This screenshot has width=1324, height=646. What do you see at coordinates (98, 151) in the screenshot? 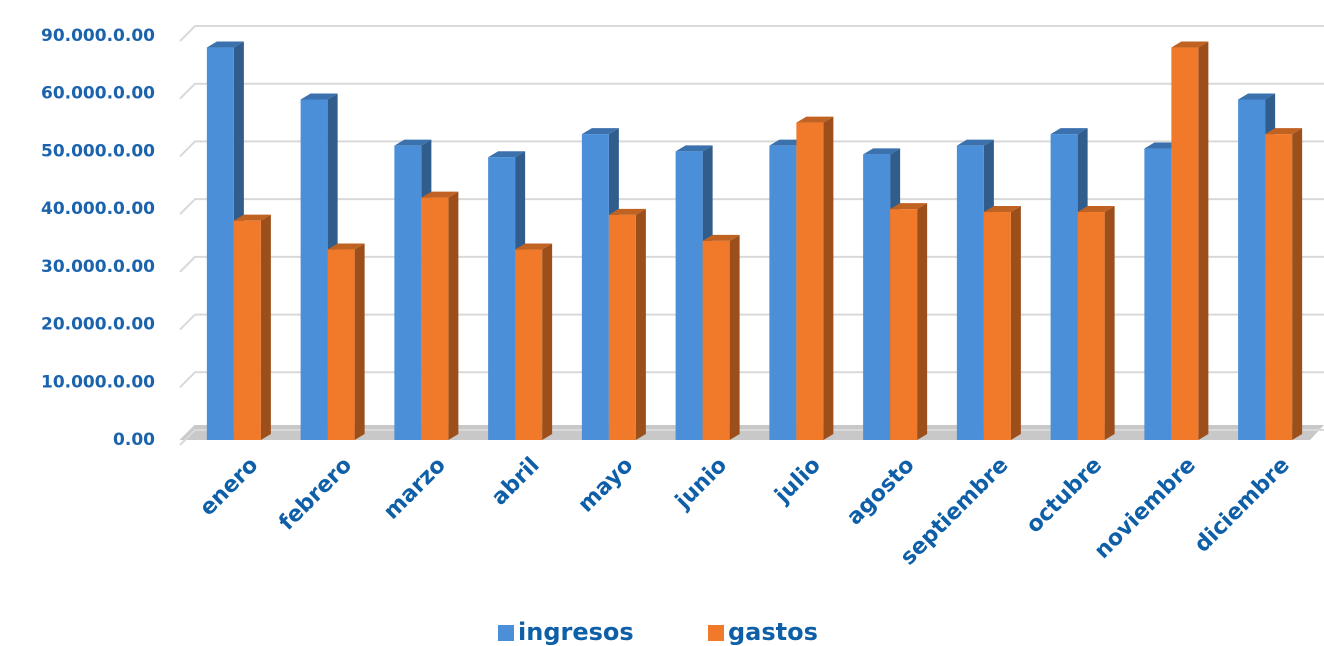
I see `y-tick-label: 50.000.0.00` at bounding box center [98, 151].